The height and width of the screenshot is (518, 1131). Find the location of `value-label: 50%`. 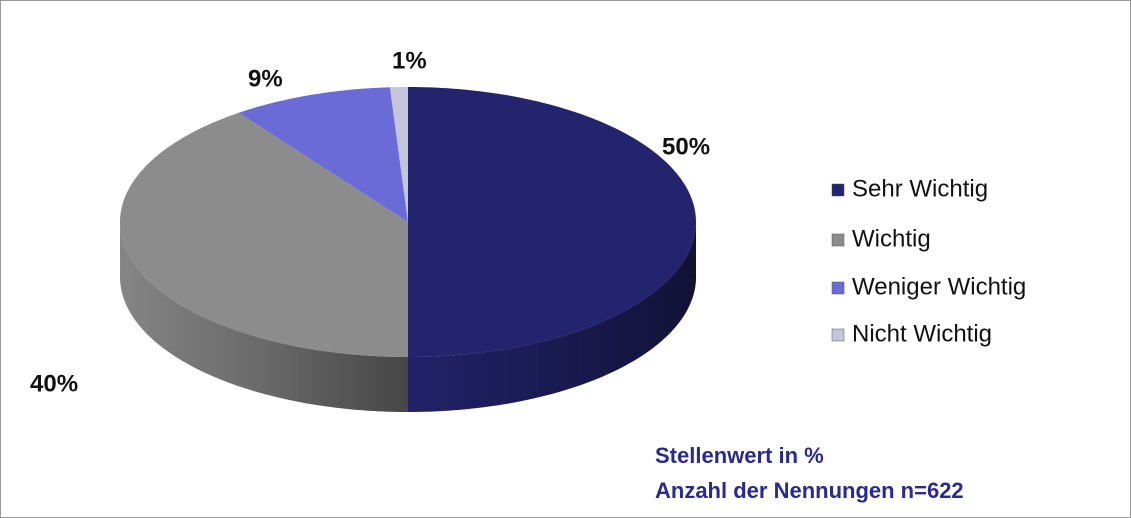

value-label: 50% is located at coordinates (686, 146).